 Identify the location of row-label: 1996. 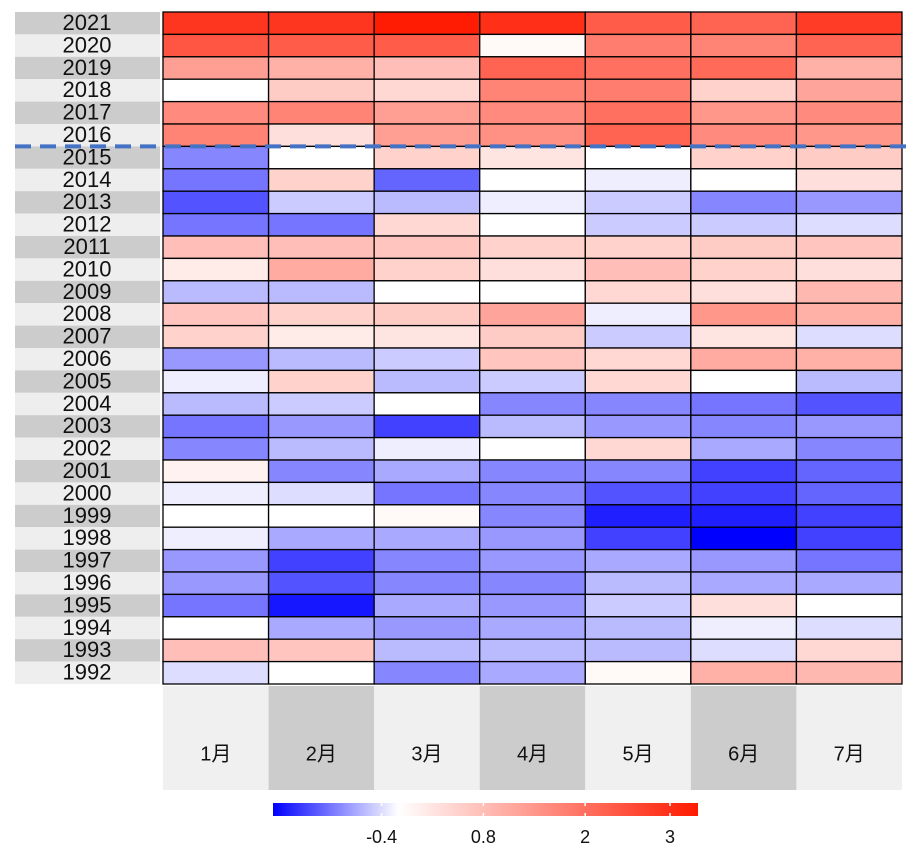
(87, 582).